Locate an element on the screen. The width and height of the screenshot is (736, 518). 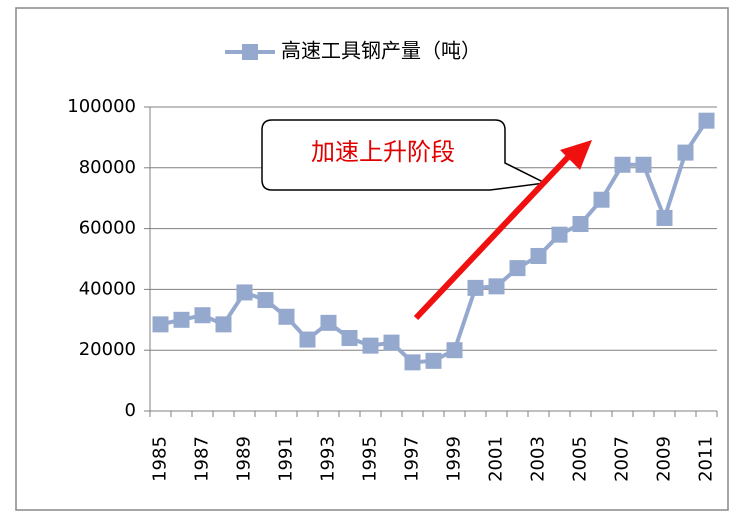
x-tick-label: 2003 is located at coordinates (538, 459).